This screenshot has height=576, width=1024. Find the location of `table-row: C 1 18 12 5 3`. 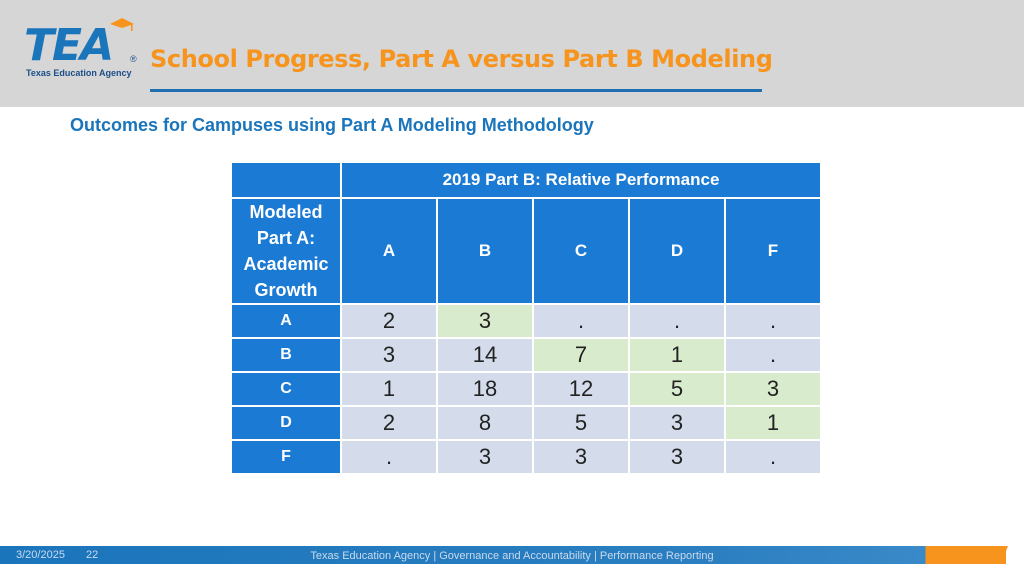

table-row: C 1 18 12 5 3 is located at coordinates (526, 389).